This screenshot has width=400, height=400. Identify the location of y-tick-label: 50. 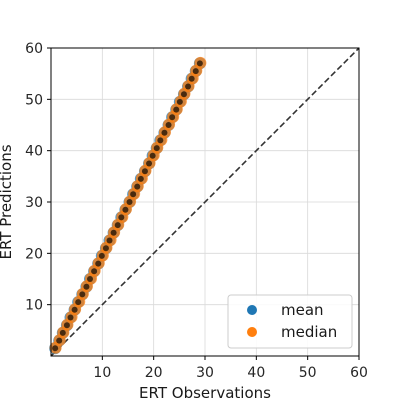
(34, 100).